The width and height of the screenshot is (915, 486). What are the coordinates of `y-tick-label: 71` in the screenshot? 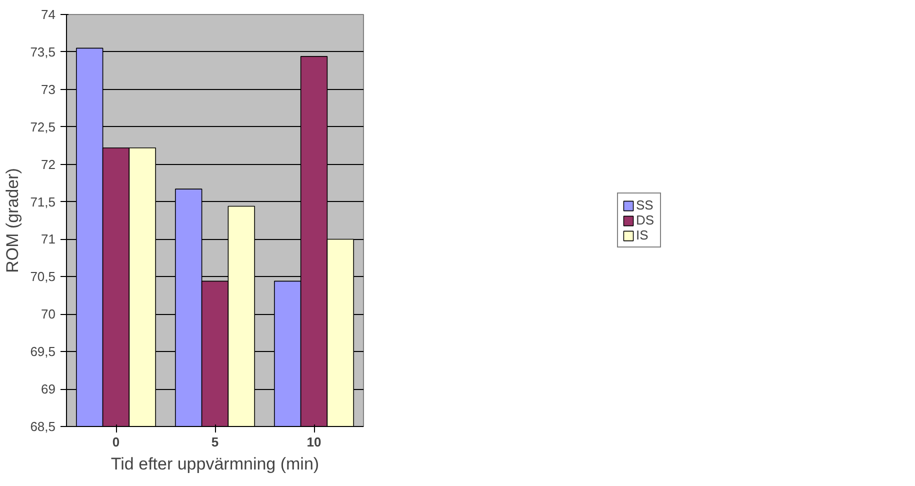 It's located at (48, 239).